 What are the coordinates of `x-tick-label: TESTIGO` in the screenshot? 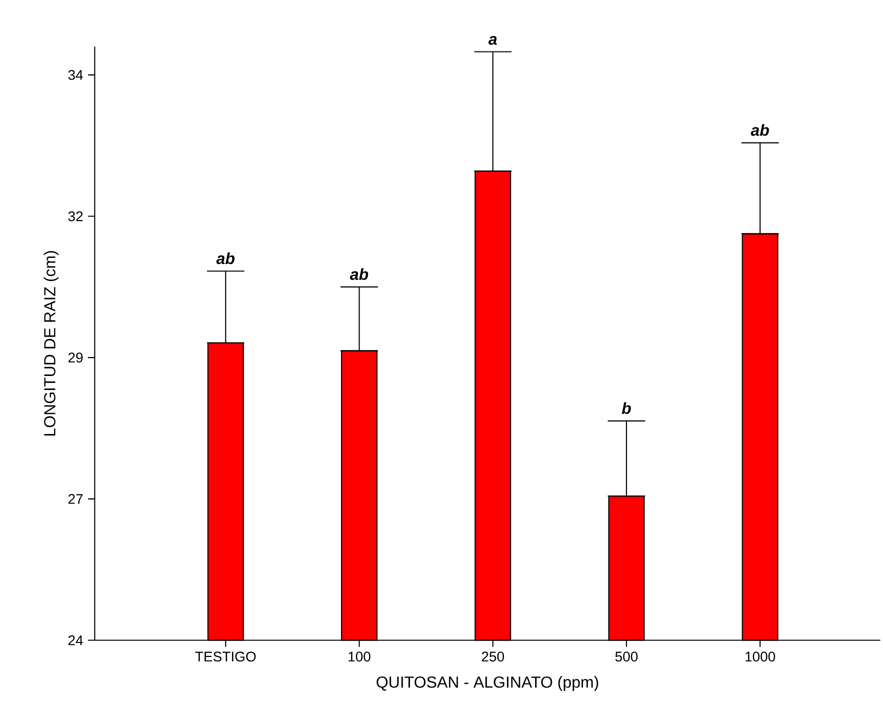 It's located at (225, 657).